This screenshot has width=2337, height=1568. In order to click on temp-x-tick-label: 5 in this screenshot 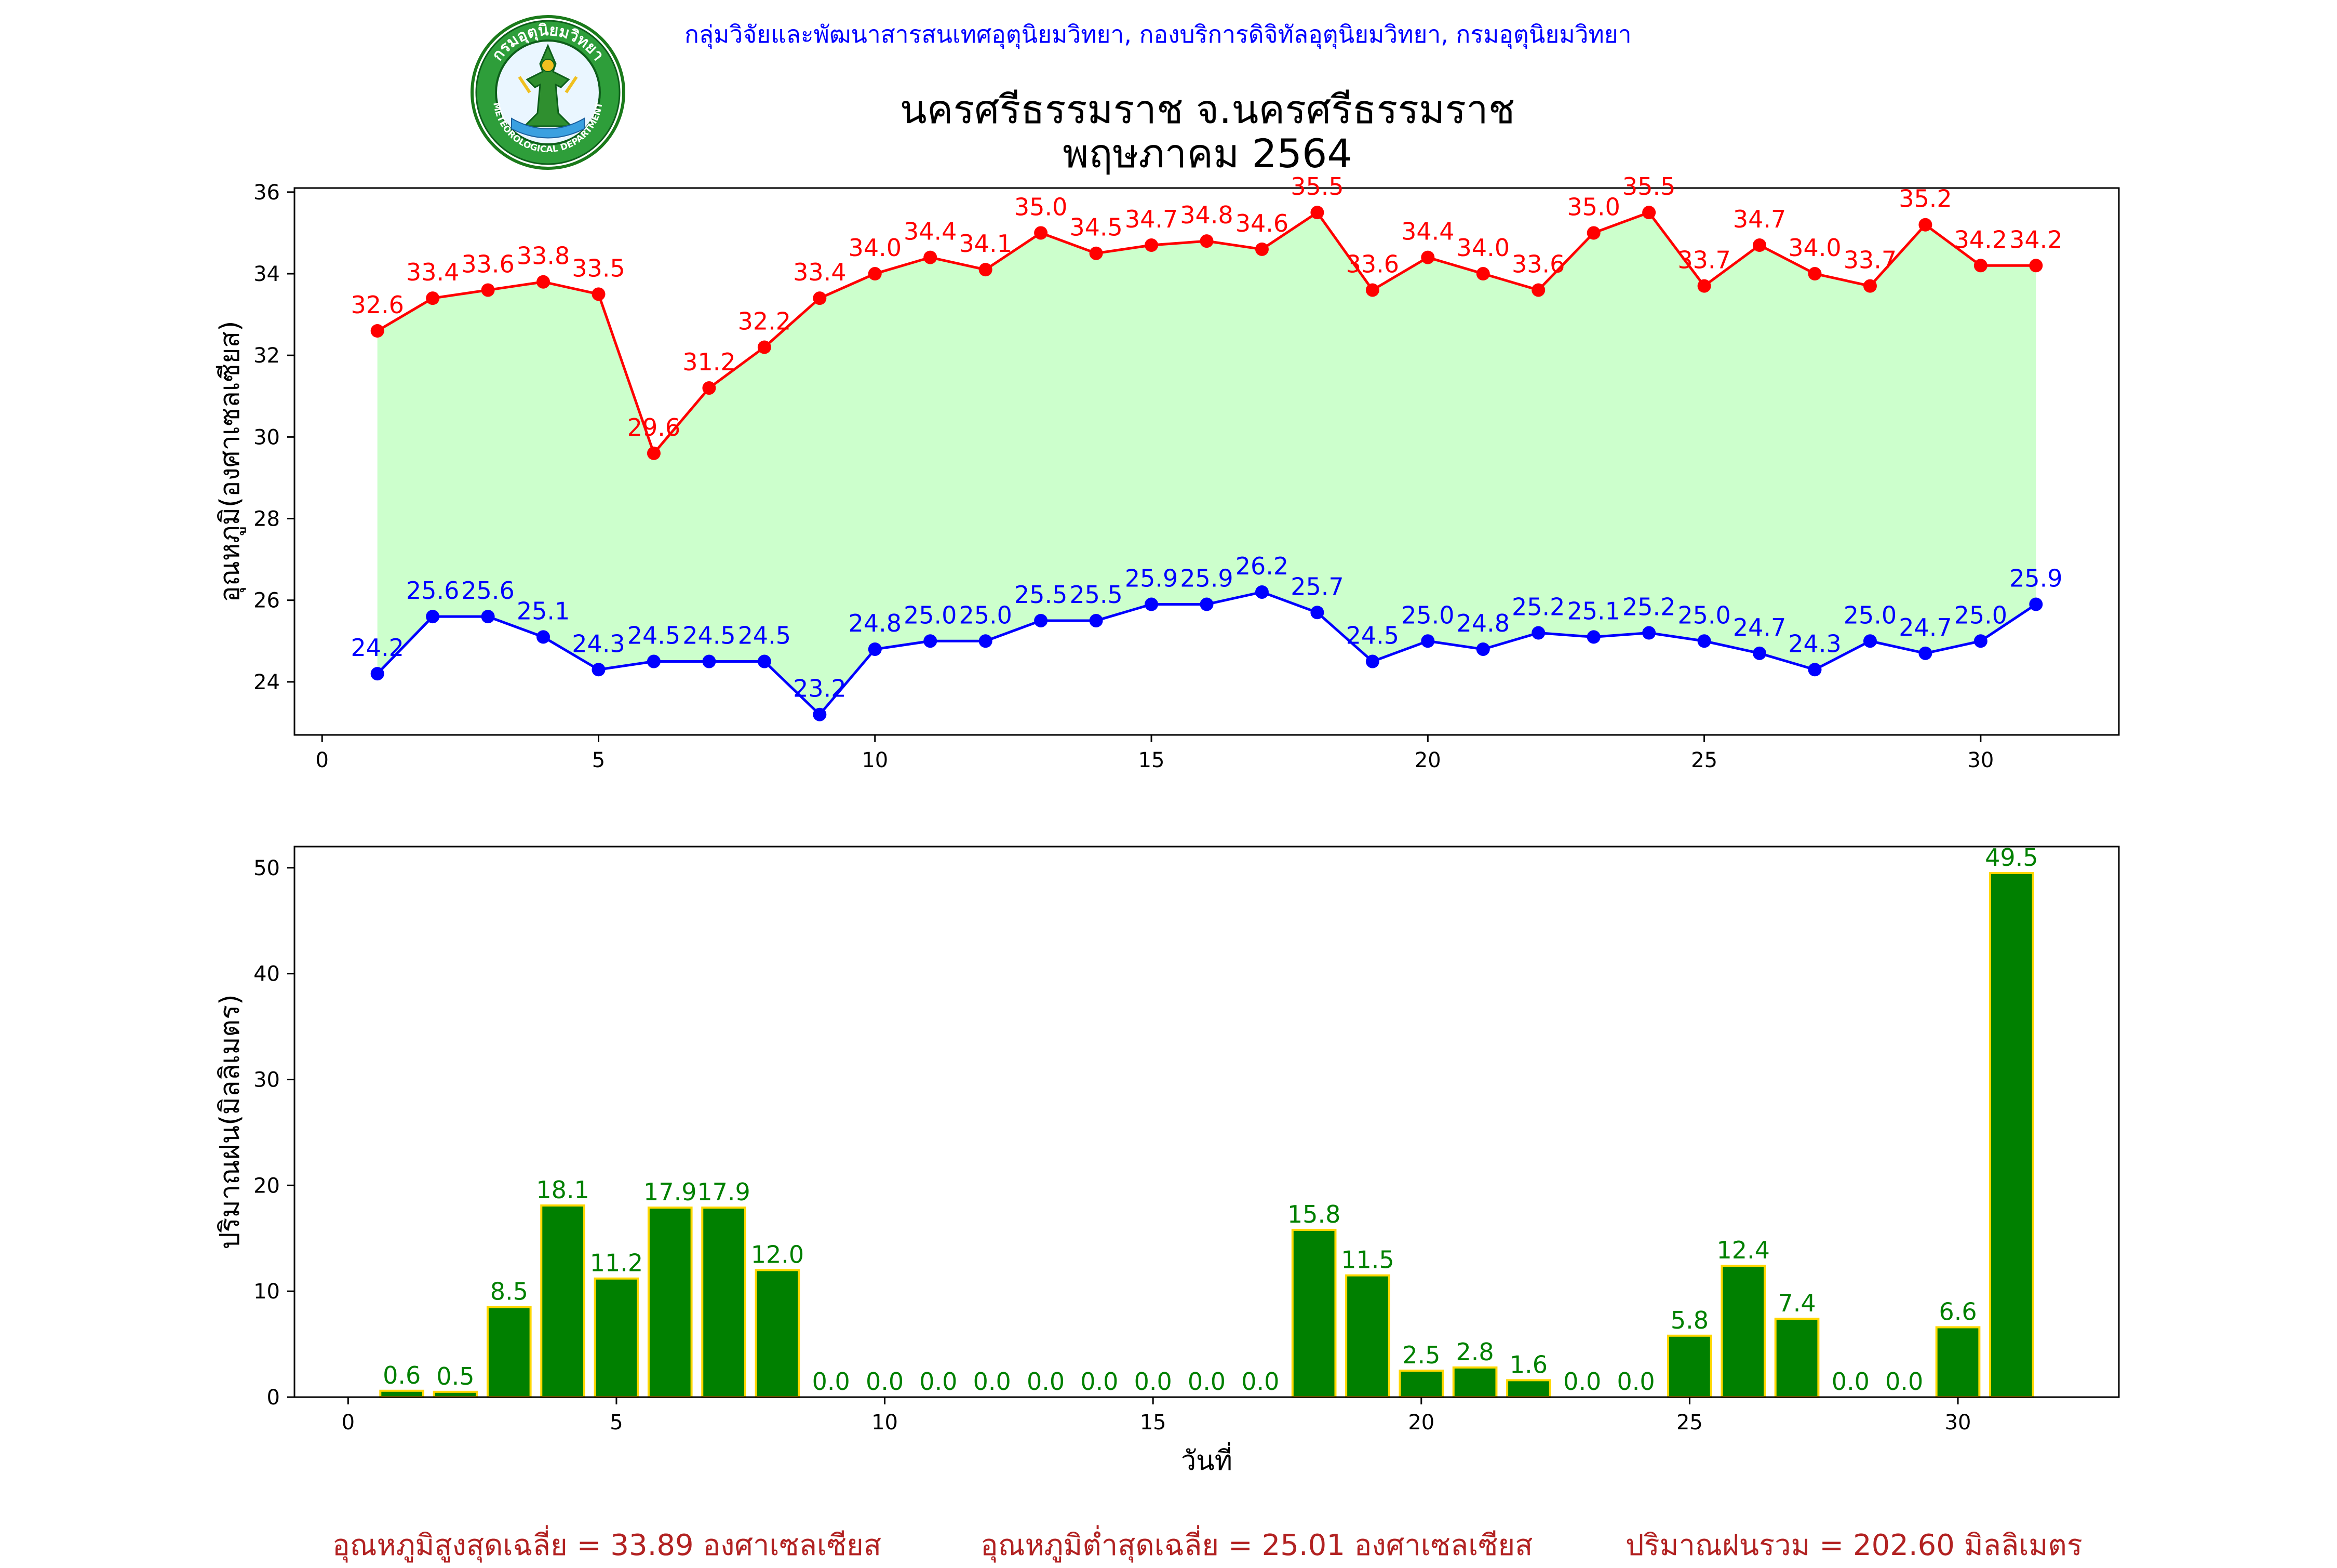, I will do `click(598, 760)`.